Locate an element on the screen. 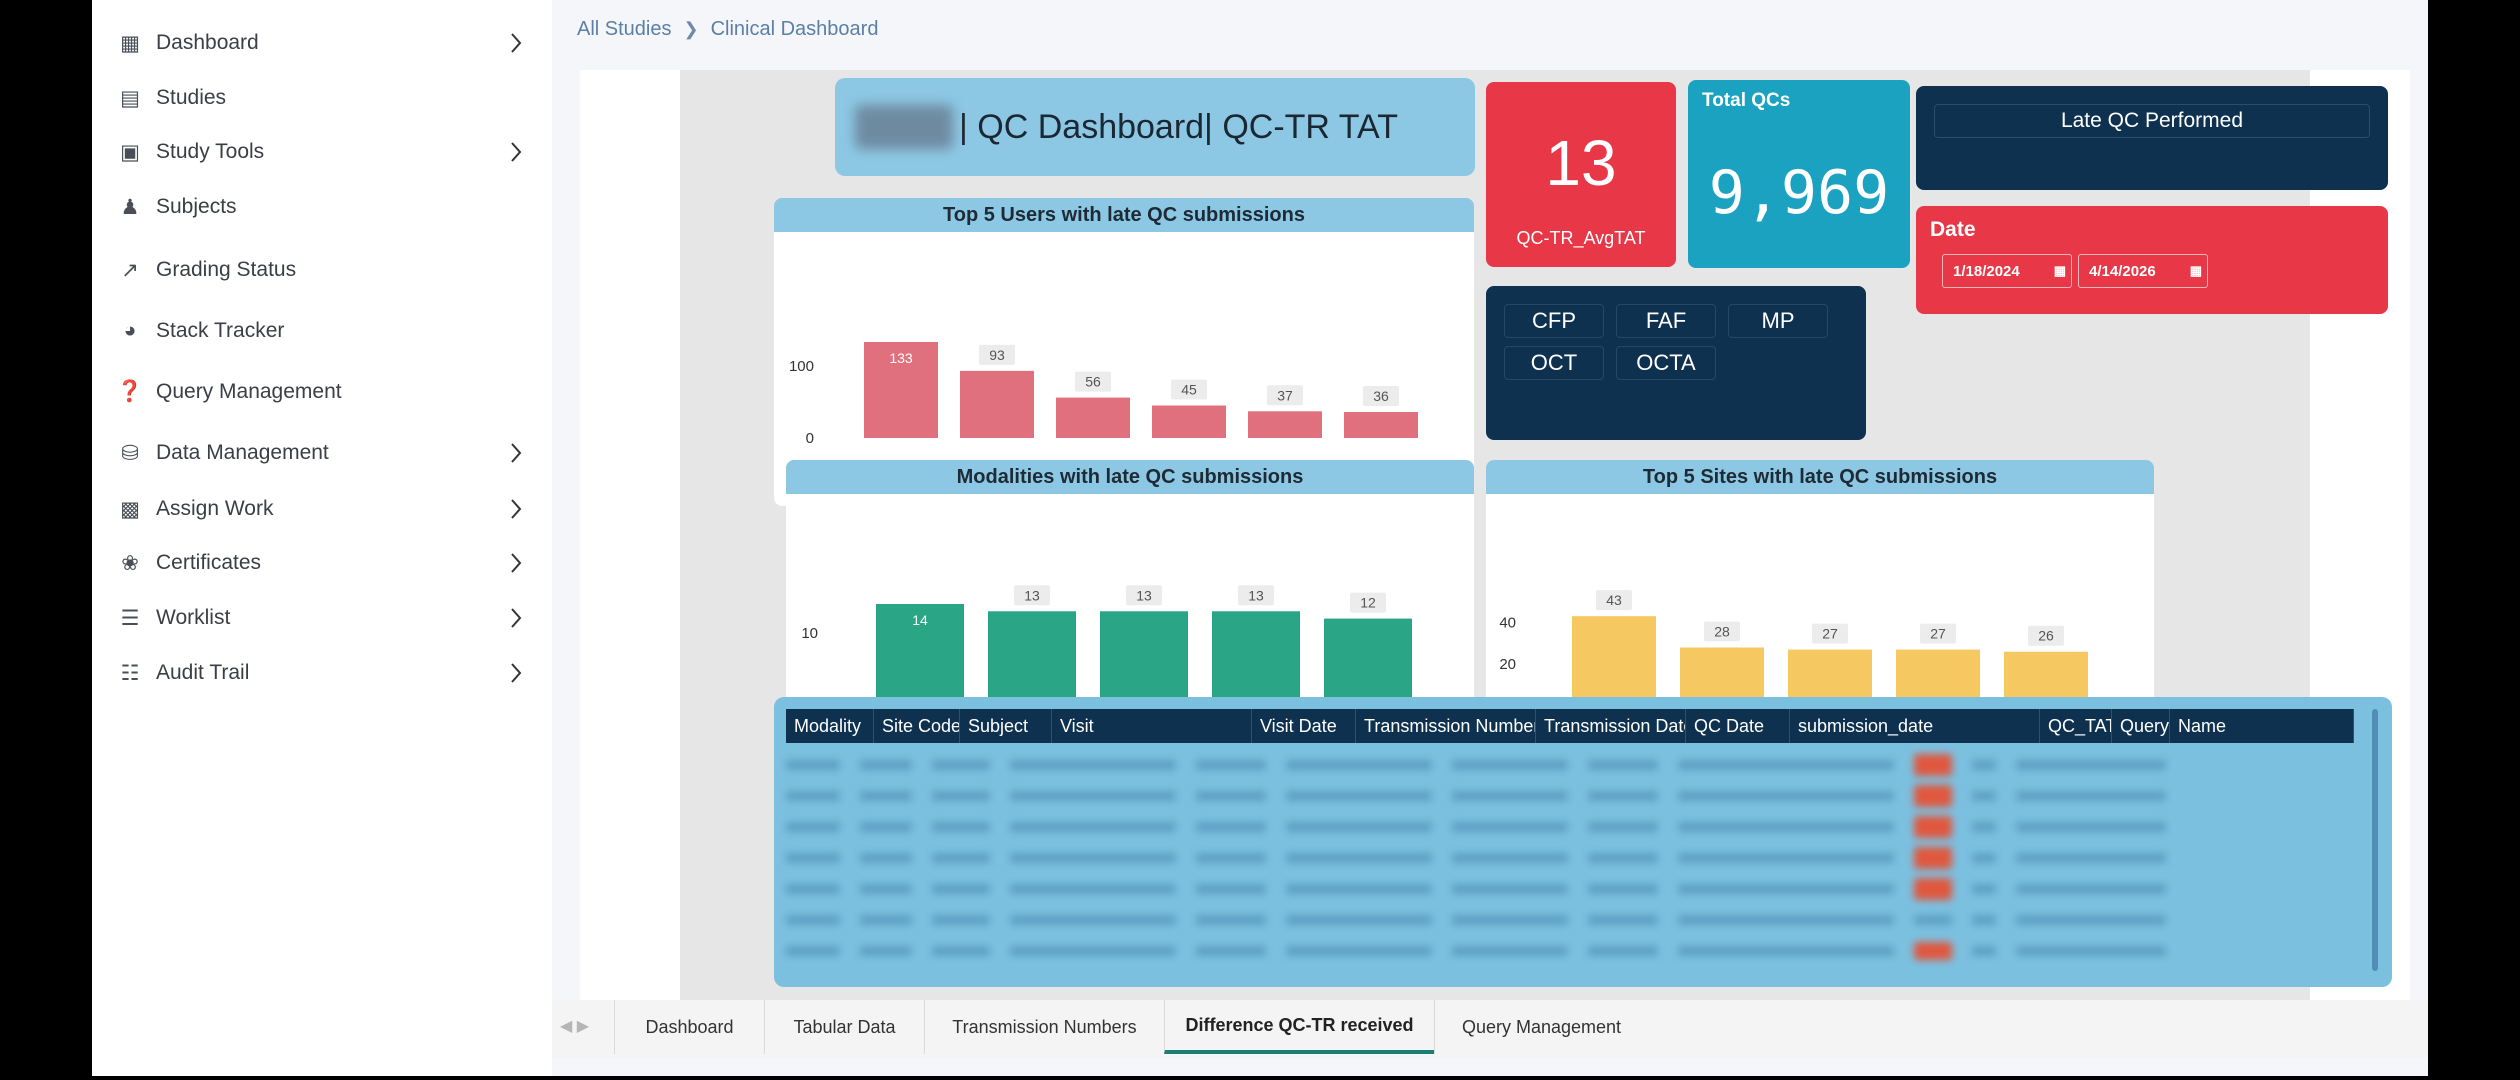  sidebar-item-grading-status: ↗ Grading Status is located at coordinates (323, 270).